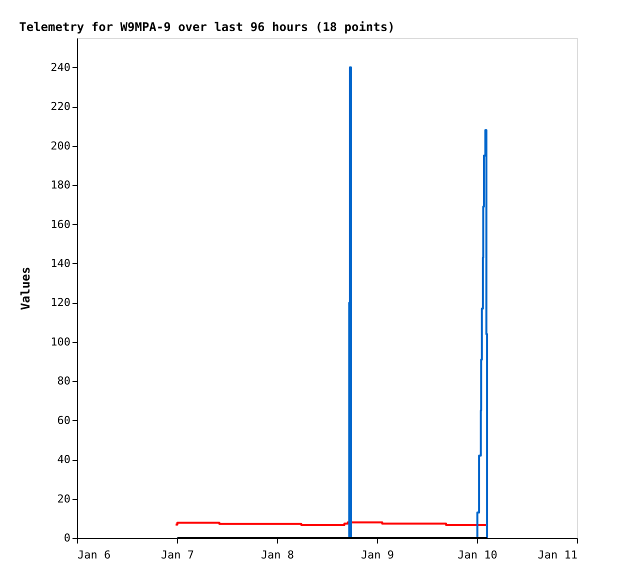 Image resolution: width=618 pixels, height=579 pixels. I want to click on x-tick-label: Jan 11, so click(558, 555).